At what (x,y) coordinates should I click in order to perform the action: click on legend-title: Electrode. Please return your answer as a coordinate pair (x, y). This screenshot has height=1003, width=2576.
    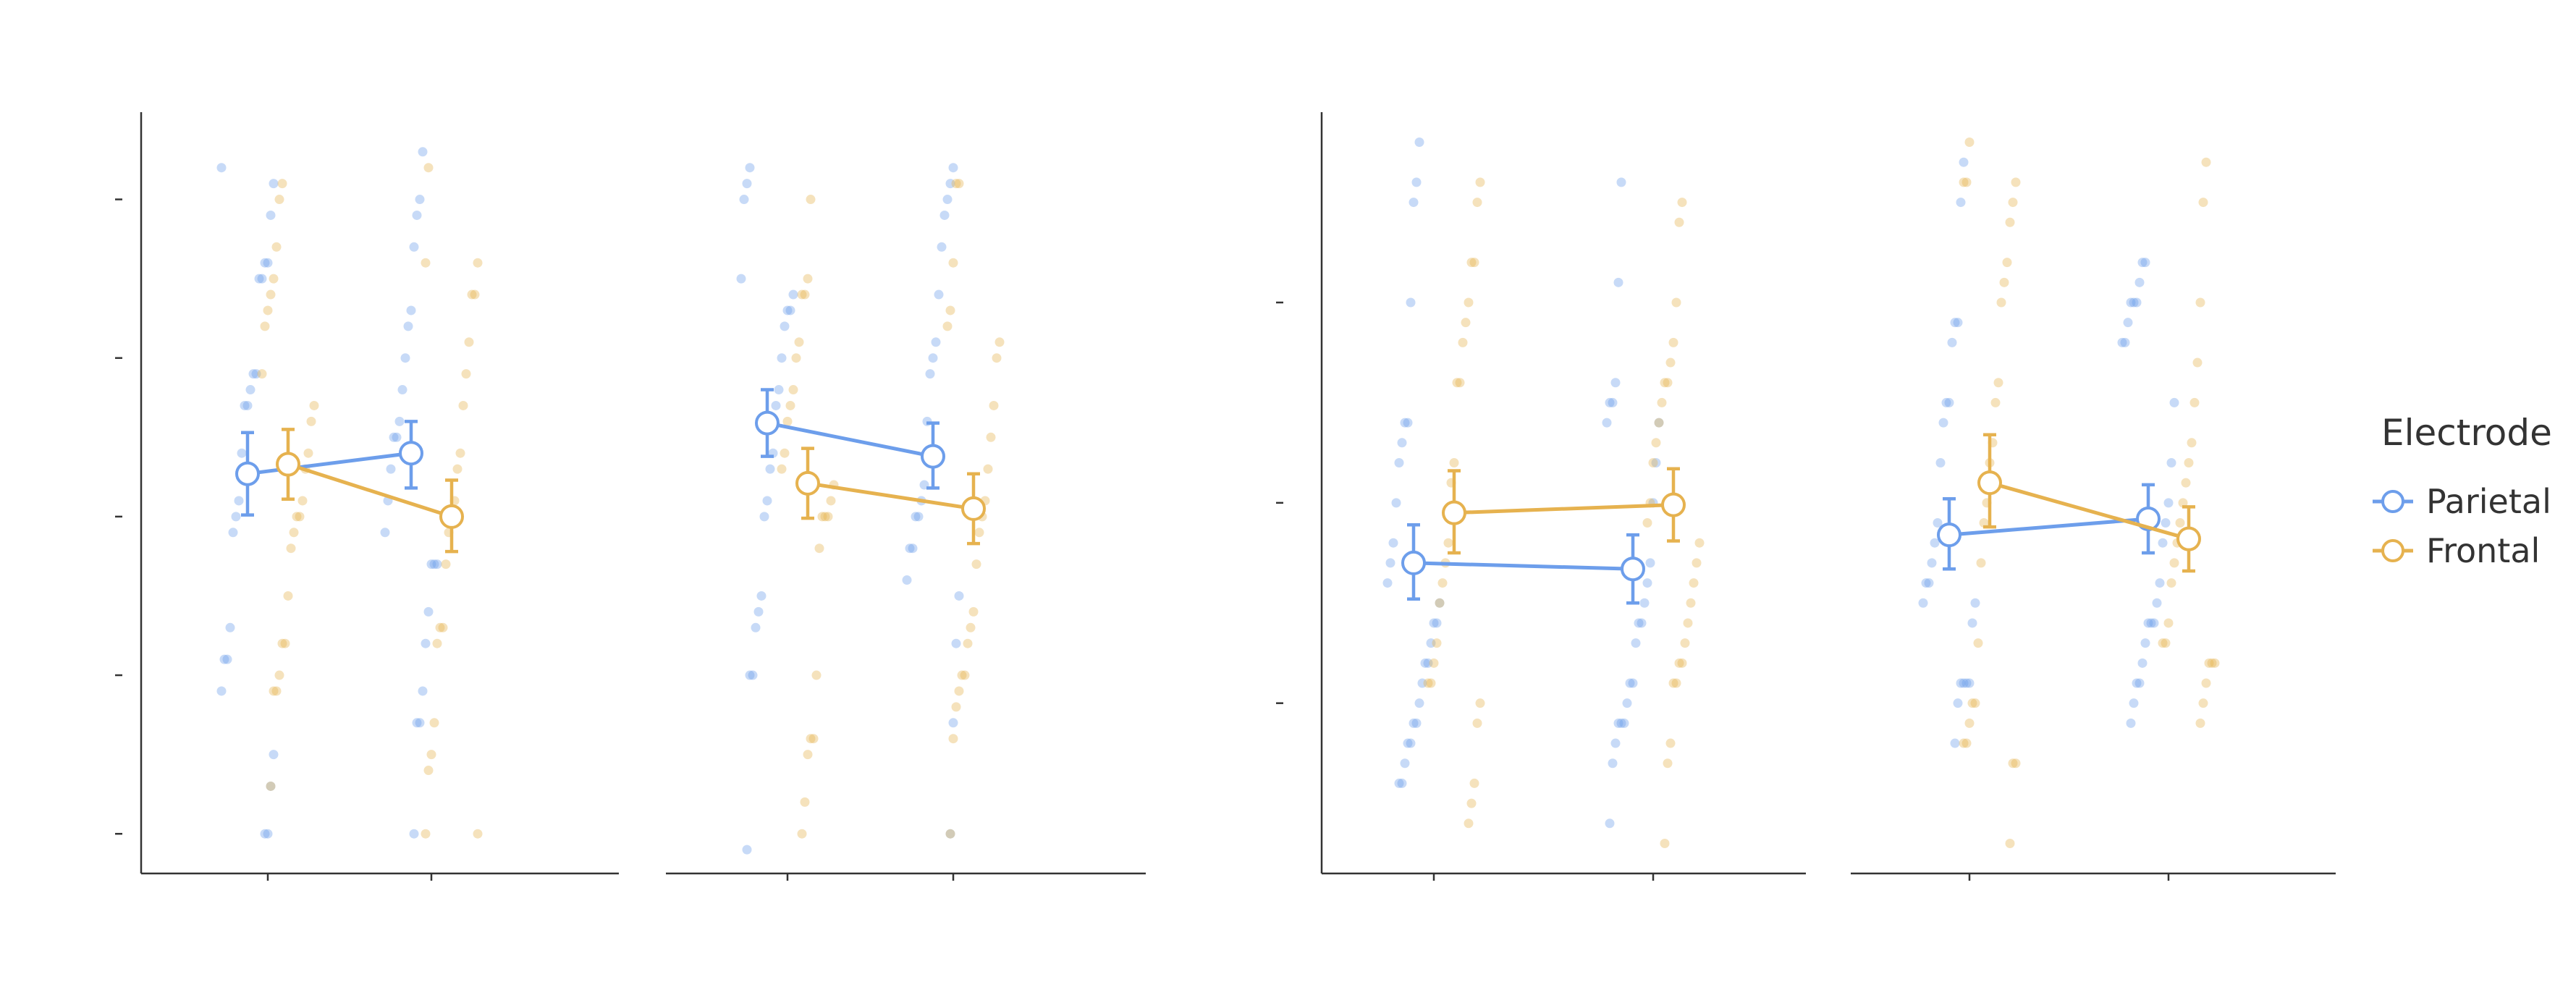
    Looking at the image, I should click on (2466, 433).